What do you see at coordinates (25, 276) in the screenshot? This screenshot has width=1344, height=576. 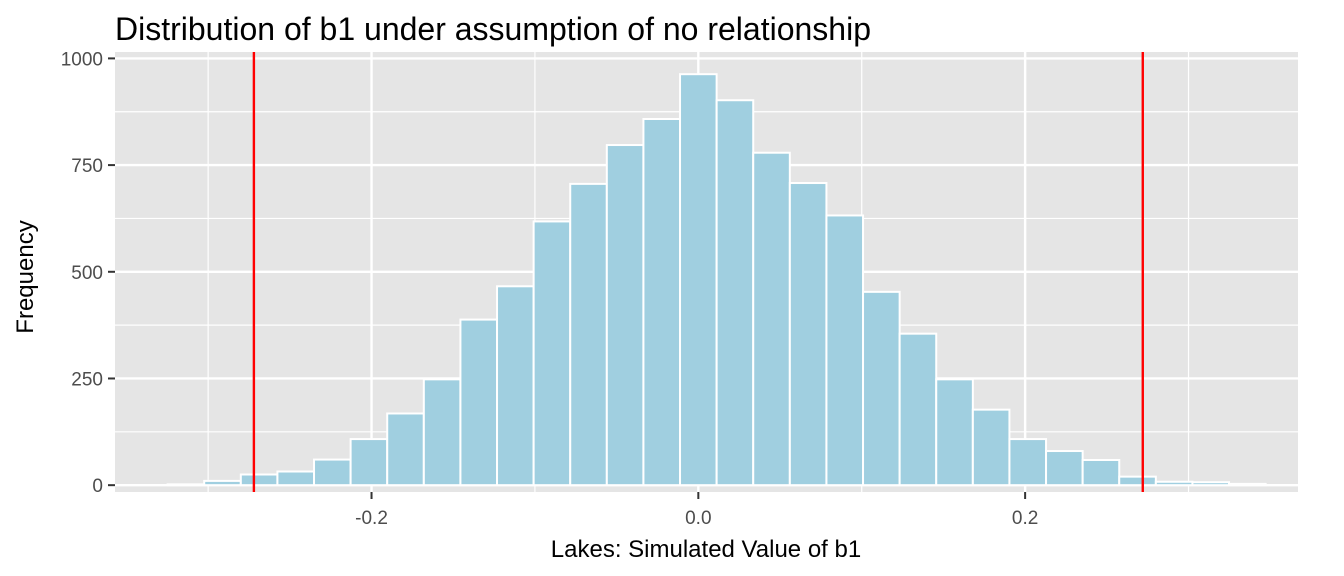 I see `y-axis-title: Frequency` at bounding box center [25, 276].